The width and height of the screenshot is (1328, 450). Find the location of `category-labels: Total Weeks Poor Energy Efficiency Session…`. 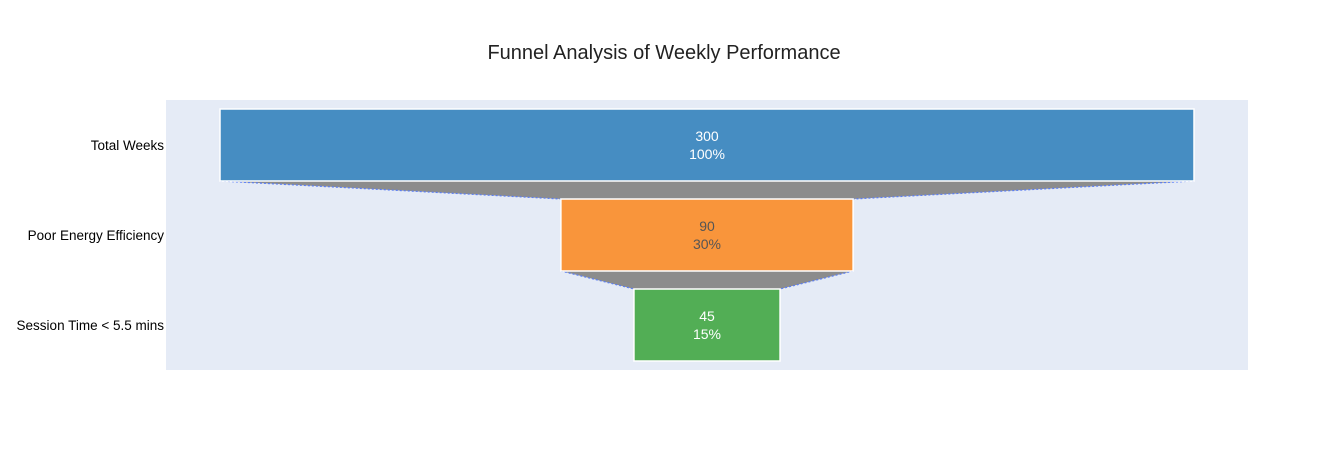

category-labels: Total Weeks Poor Energy Efficiency Session… is located at coordinates (91, 235).